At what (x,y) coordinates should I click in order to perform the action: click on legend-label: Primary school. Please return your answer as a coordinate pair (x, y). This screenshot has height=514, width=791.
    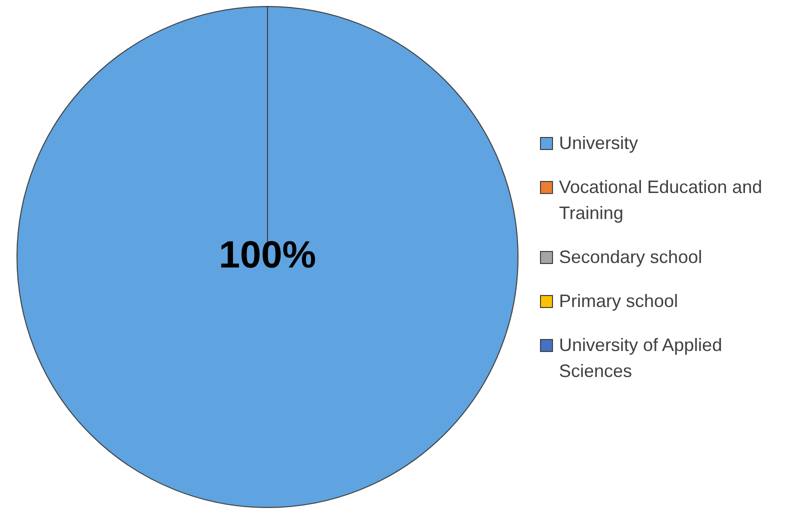
    Looking at the image, I should click on (618, 301).